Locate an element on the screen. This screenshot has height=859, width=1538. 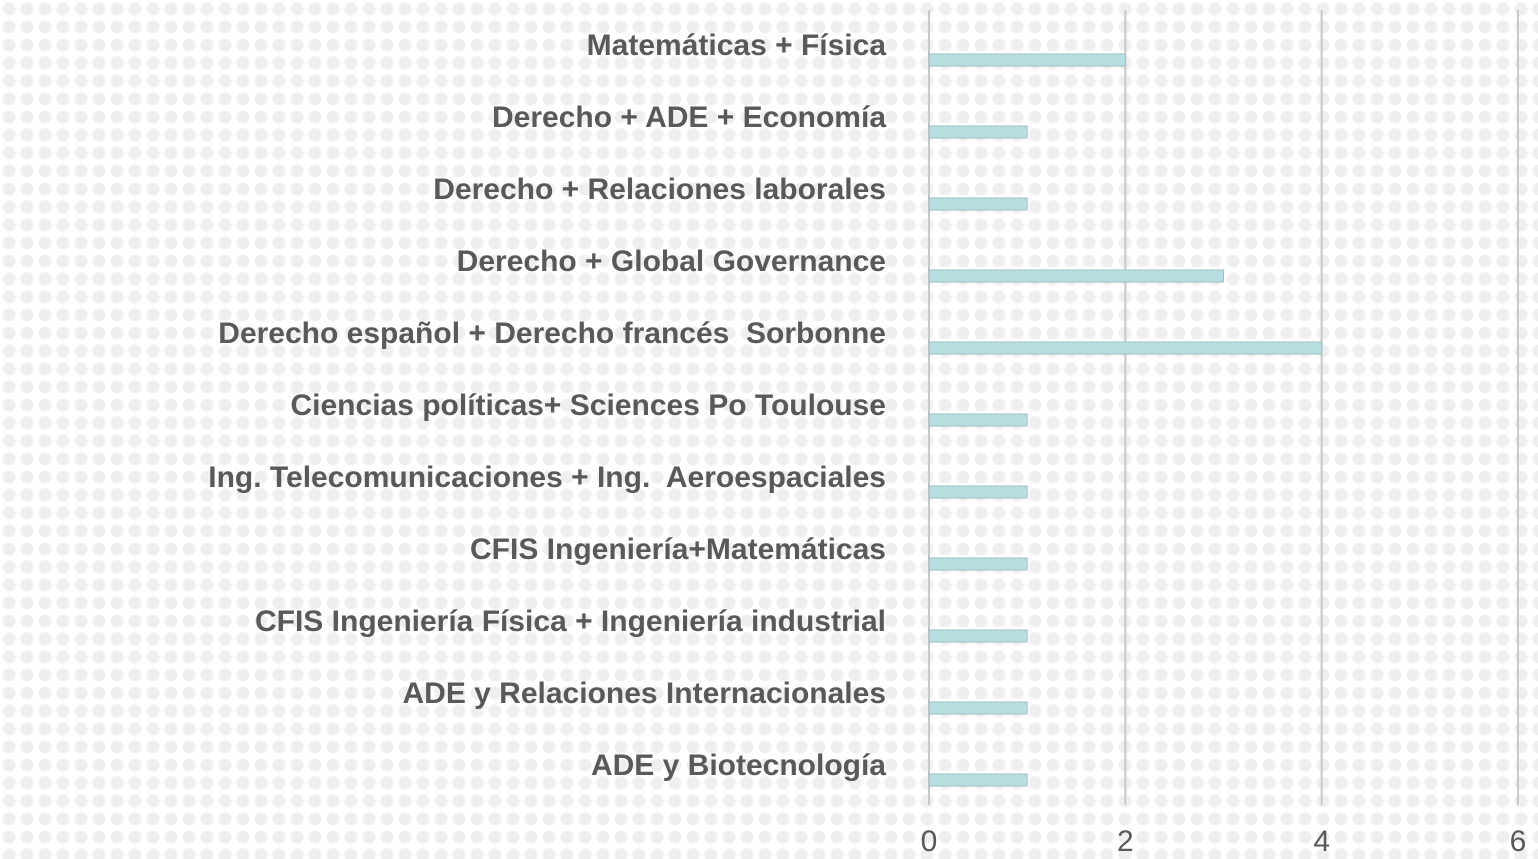
y-tick-label: Derecho + Relaciones laborales is located at coordinates (659, 189).